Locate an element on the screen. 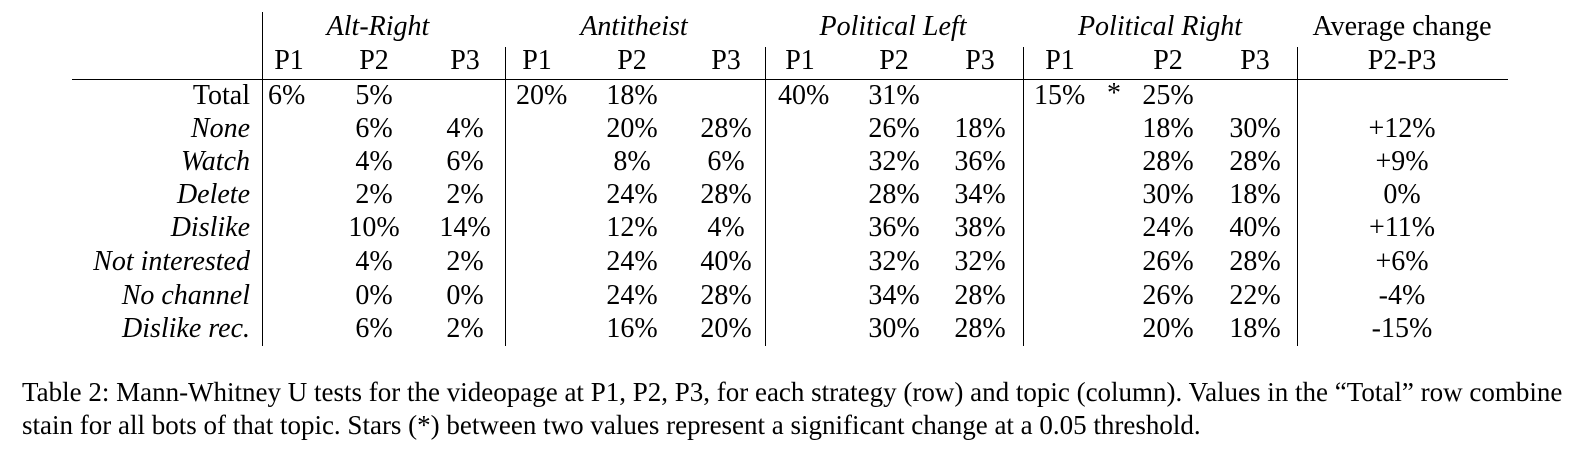 This screenshot has width=1578, height=470. table-cell: 25% is located at coordinates (1168, 95).